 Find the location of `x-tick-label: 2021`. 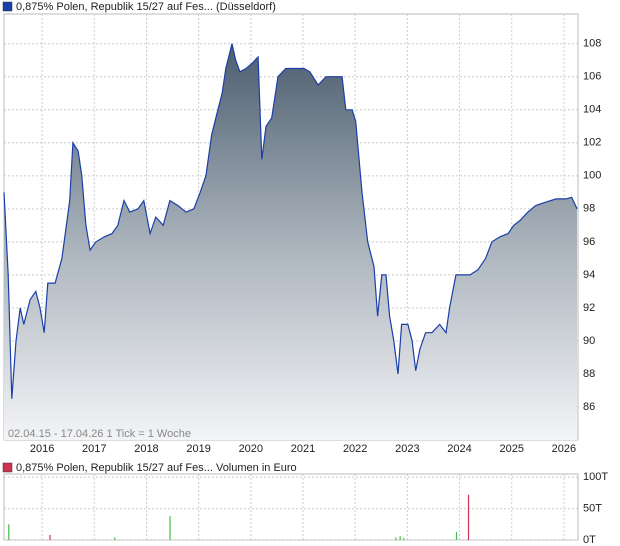

x-tick-label: 2021 is located at coordinates (303, 449).